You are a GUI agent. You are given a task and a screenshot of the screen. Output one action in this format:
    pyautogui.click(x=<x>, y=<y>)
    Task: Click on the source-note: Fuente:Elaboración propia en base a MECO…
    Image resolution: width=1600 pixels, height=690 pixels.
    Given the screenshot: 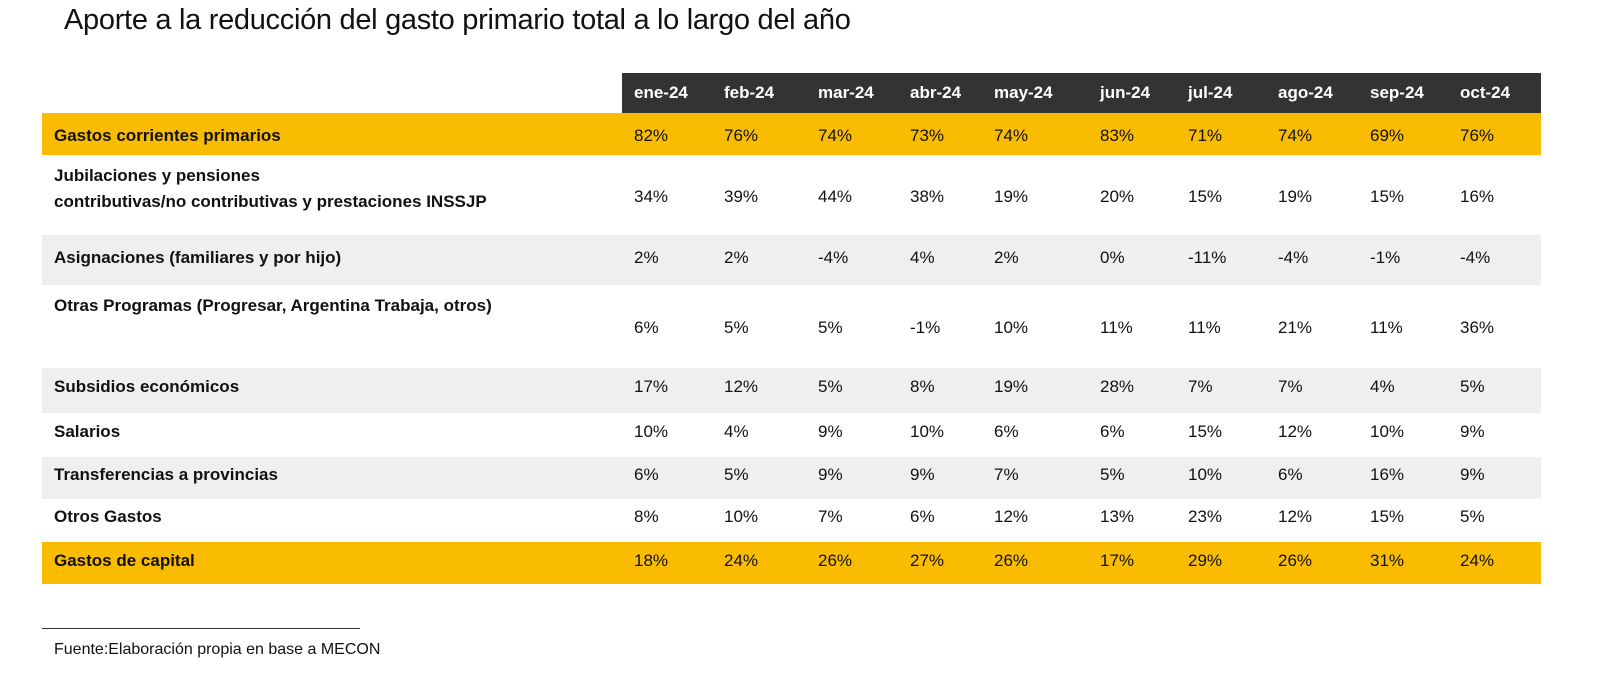 What is the action you would take?
    pyautogui.click(x=217, y=649)
    